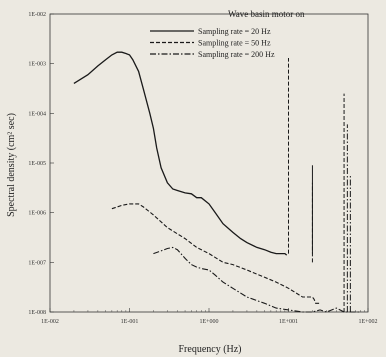 Image resolution: width=386 pixels, height=357 pixels. Describe the element at coordinates (37, 65) in the screenshot. I see `y-tick-label: 1E-003` at that location.